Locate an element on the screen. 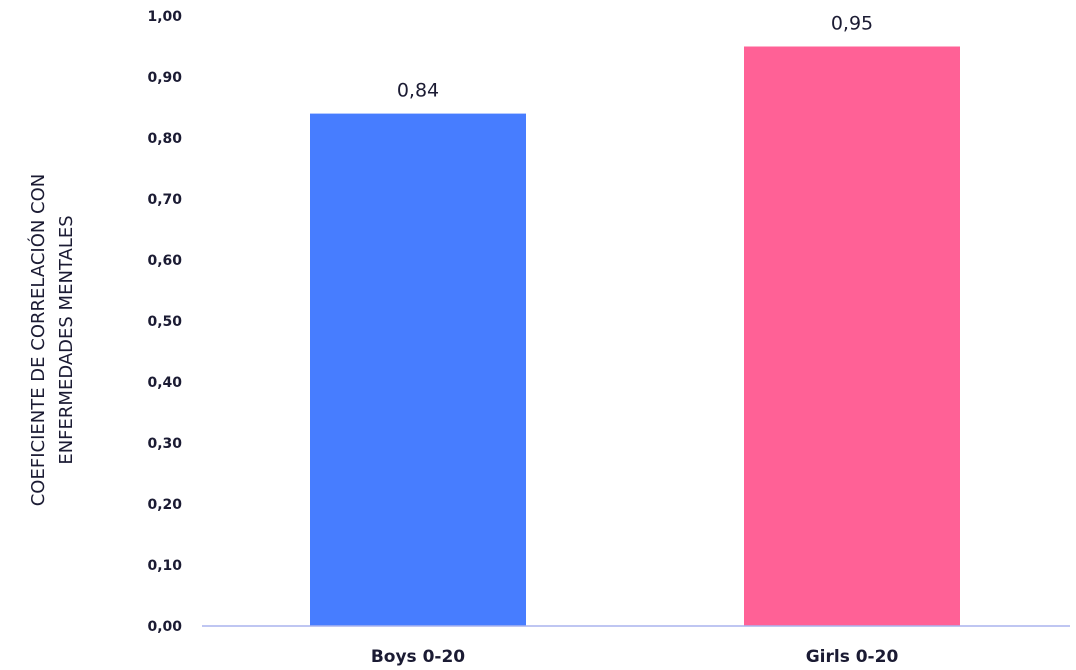 This screenshot has height=670, width=1076. y-axis-title-line-2: ENFERMEDADES MENTALES is located at coordinates (66, 339).